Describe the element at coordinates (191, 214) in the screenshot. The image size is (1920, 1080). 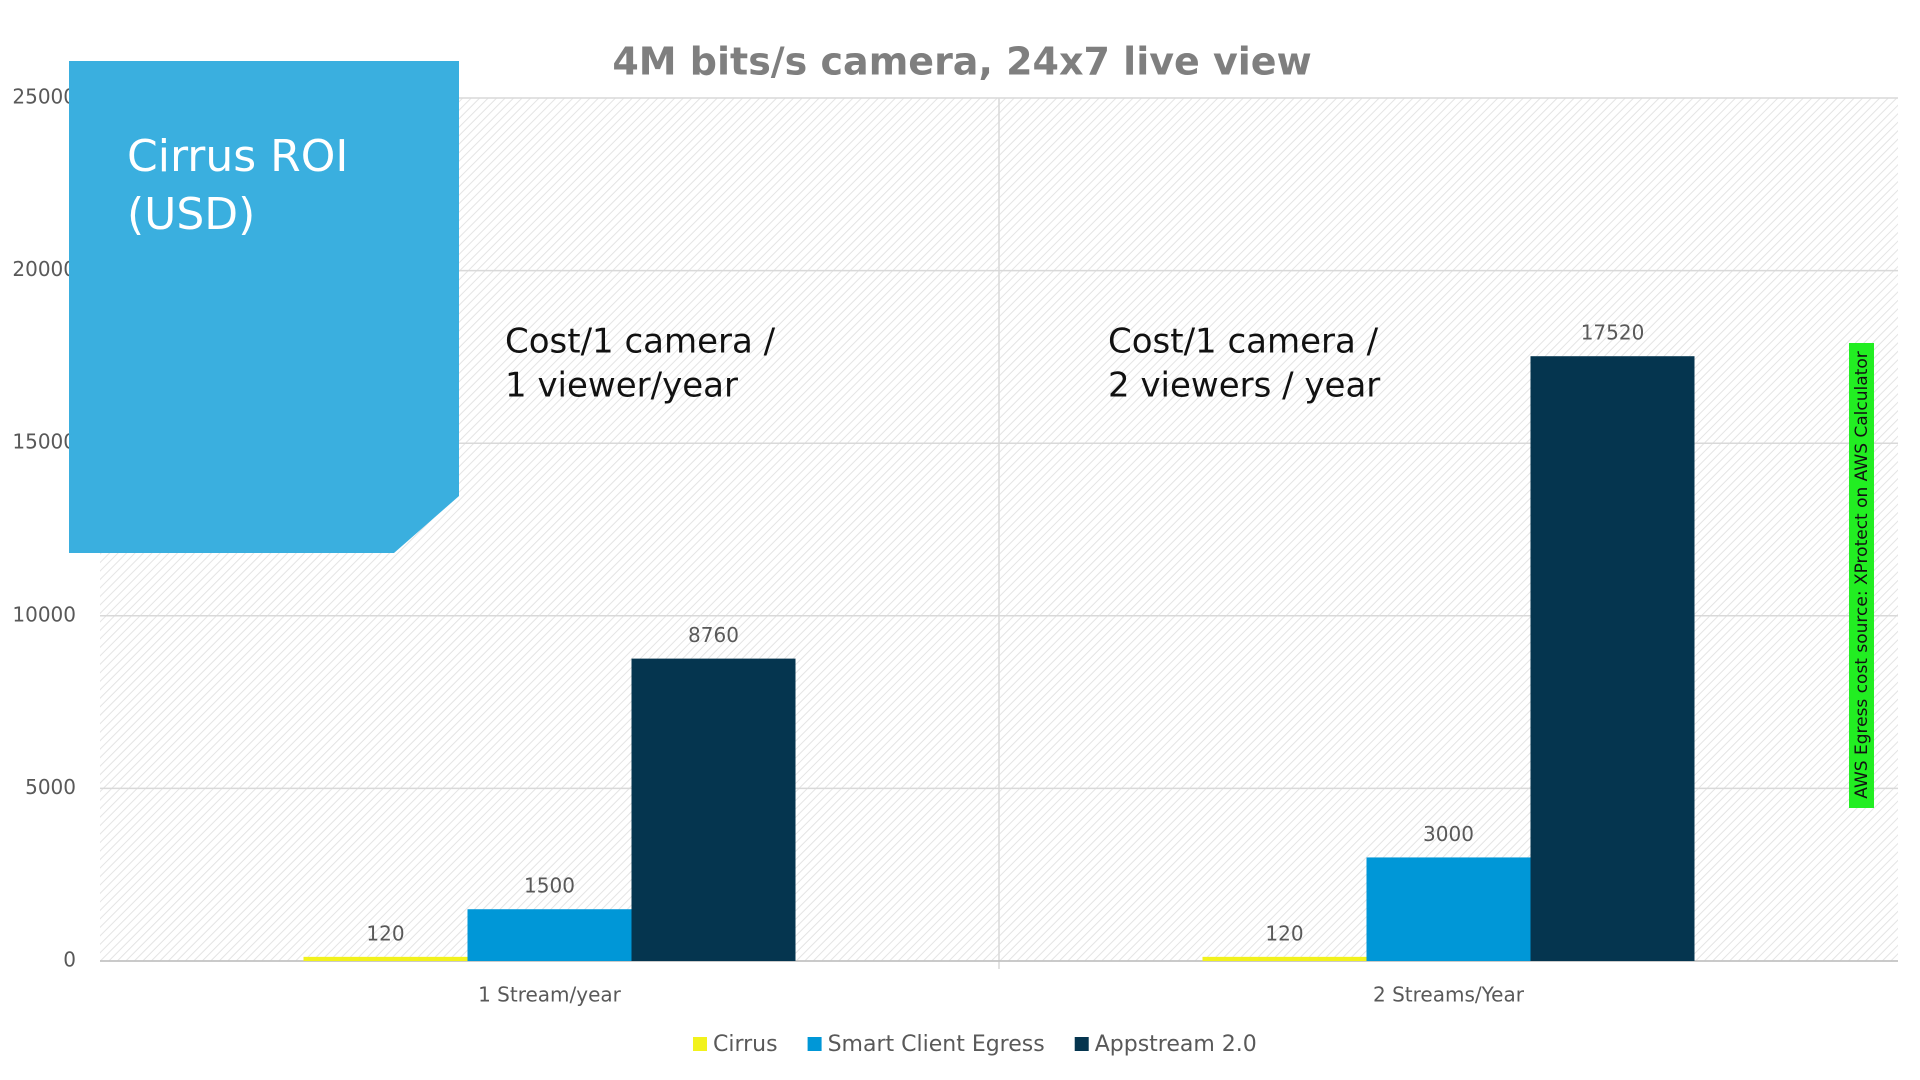
I see `badge-text: (USD)` at that location.